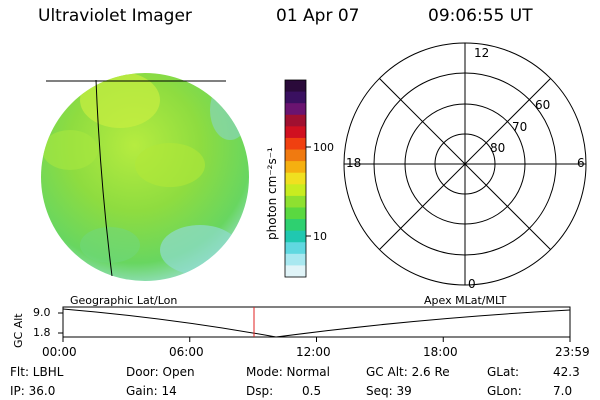 The height and width of the screenshot is (400, 600). Describe the element at coordinates (465, 300) in the screenshot. I see `timeline-right-label: Apex MLat/MLT` at that location.